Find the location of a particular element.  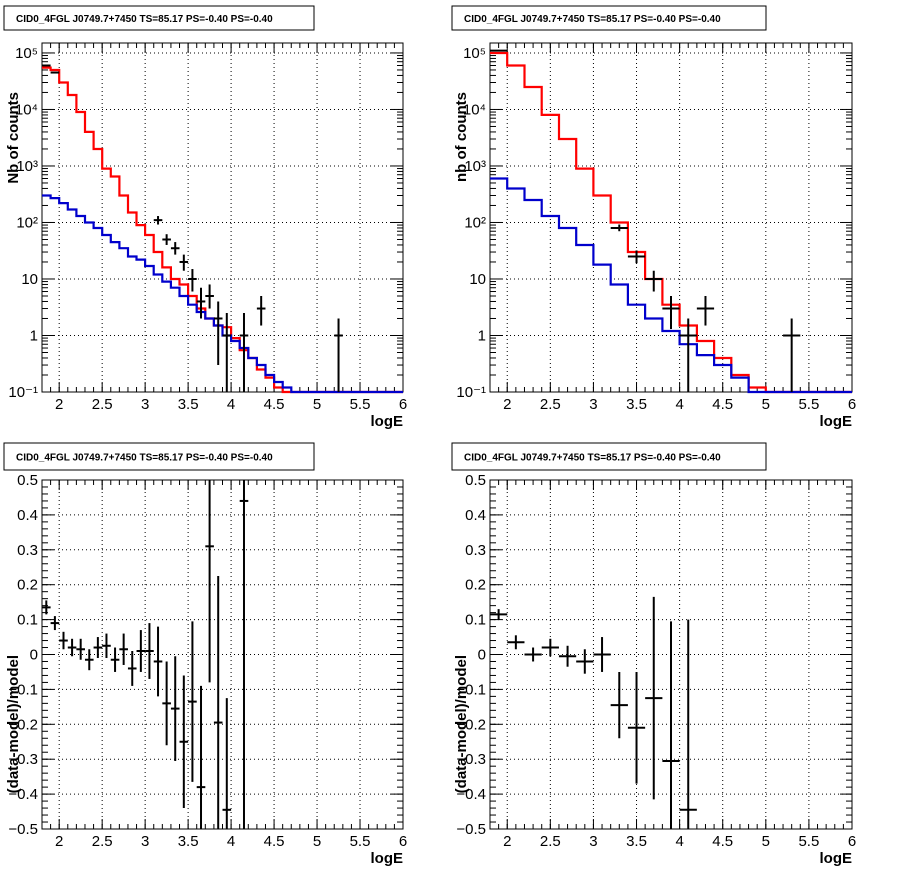

y-tick-label: 10² is located at coordinates (27, 222).